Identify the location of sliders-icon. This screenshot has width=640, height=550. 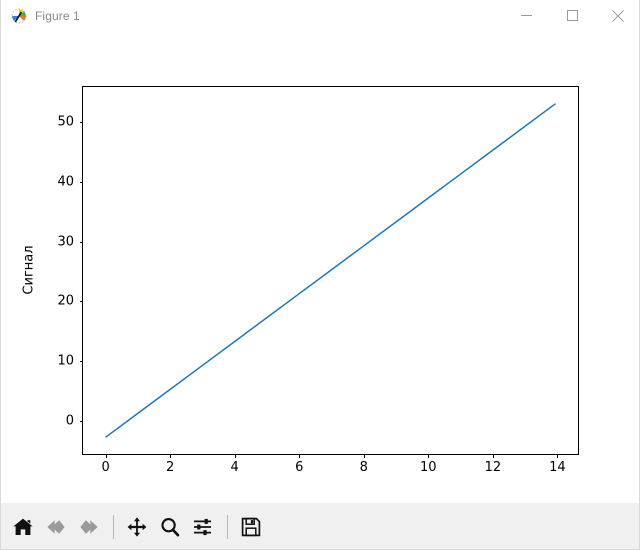
(202, 526).